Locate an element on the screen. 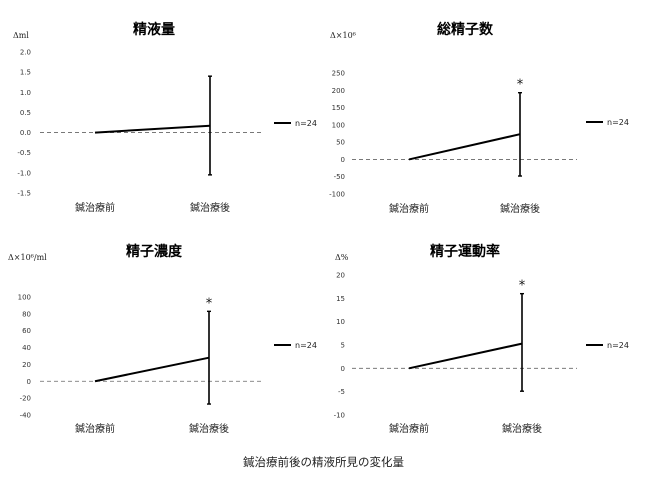  y-tick-label: 250 is located at coordinates (338, 74).